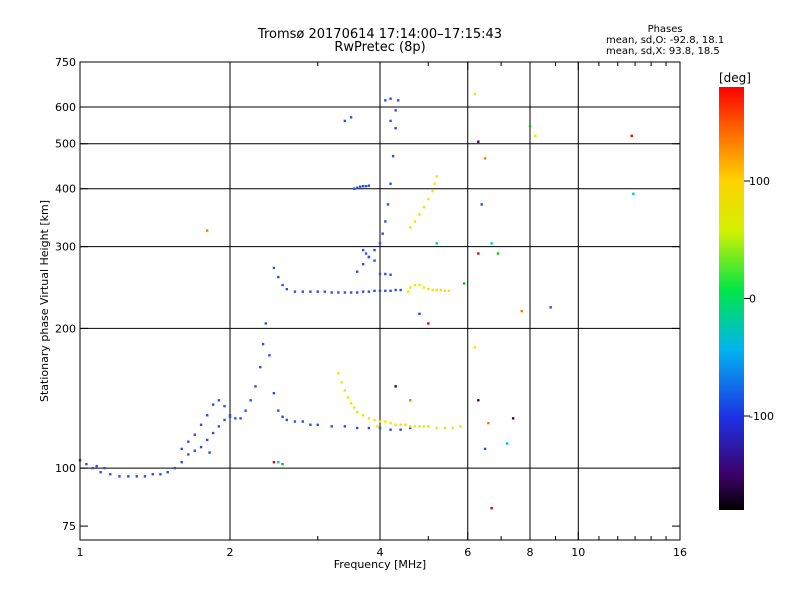  What do you see at coordinates (467, 552) in the screenshot?
I see `x-tick-label: 6` at bounding box center [467, 552].